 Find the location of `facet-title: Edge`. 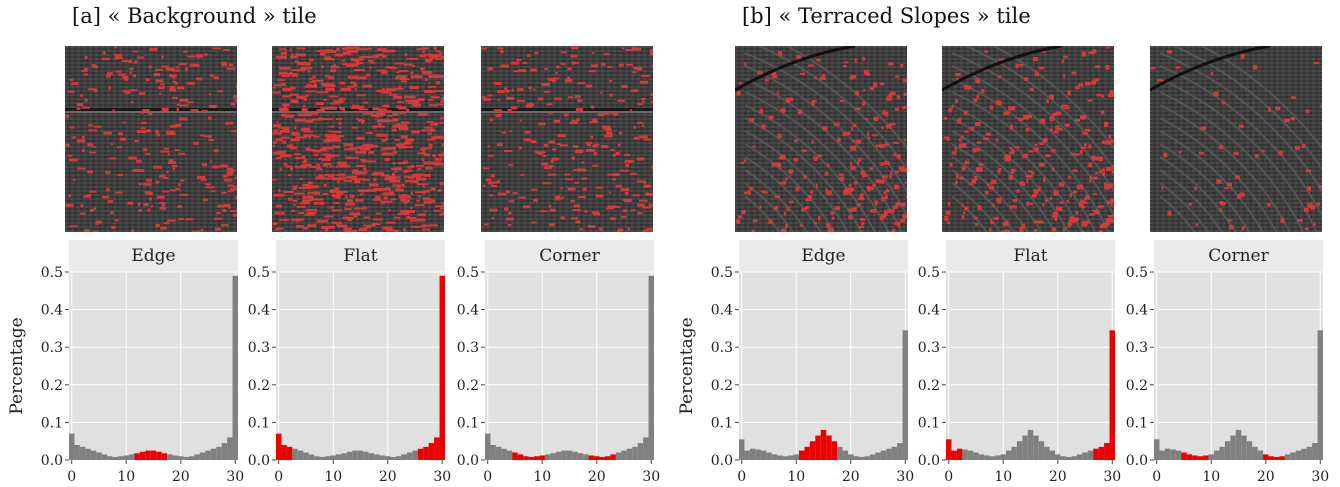

facet-title: Edge is located at coordinates (153, 256).